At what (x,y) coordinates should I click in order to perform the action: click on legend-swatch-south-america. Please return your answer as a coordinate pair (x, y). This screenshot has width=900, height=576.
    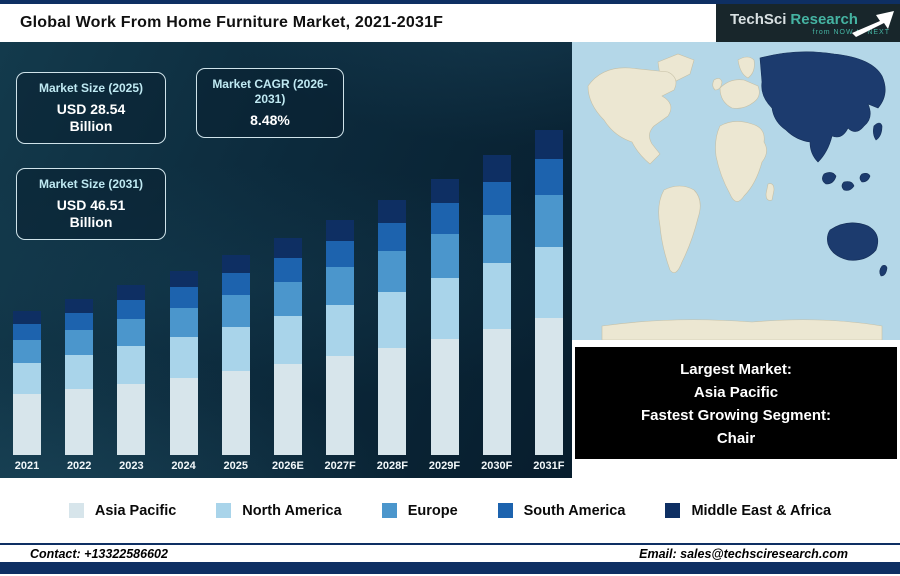
    Looking at the image, I should click on (505, 510).